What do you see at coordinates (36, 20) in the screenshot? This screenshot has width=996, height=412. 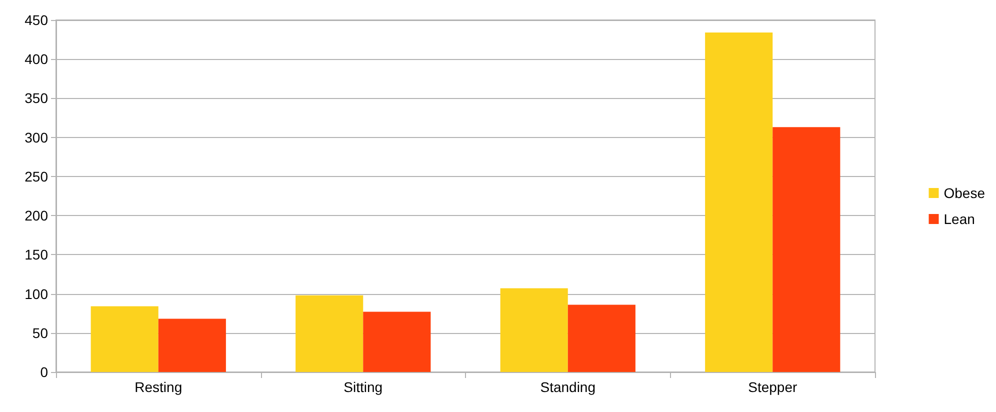 I see `y-tick-label: 450` at bounding box center [36, 20].